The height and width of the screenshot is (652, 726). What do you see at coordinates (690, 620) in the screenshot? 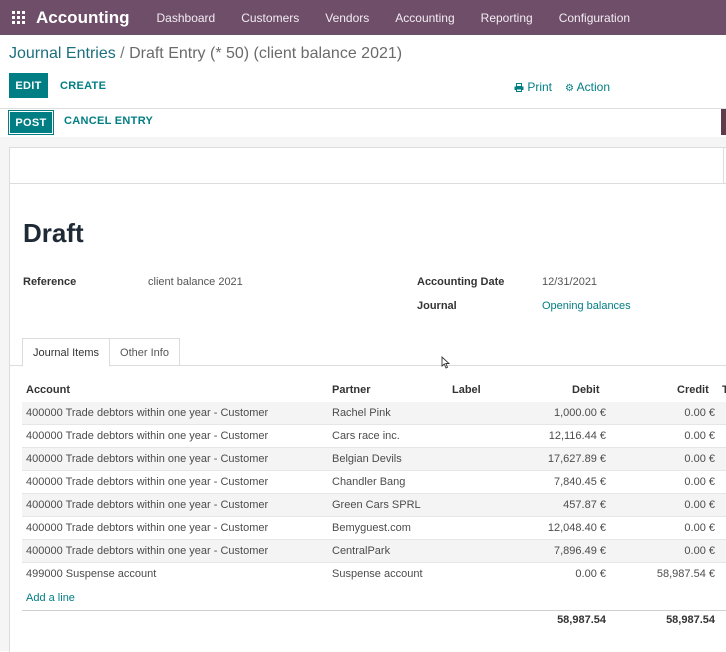
I see `total-credit: 58,987.54` at bounding box center [690, 620].